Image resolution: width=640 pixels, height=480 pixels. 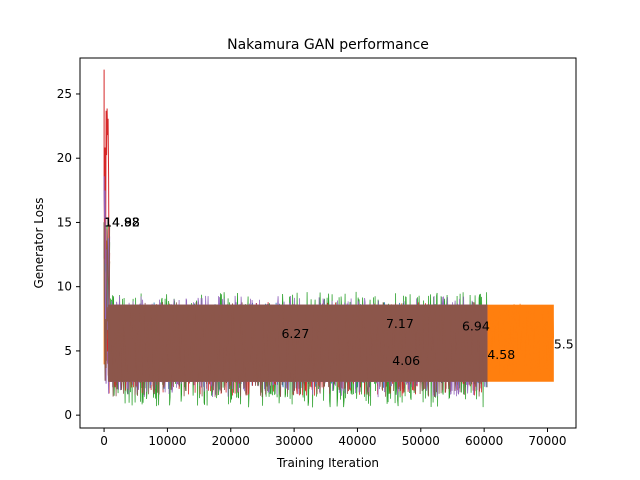 I want to click on data-label: 14.88, so click(x=122, y=221).